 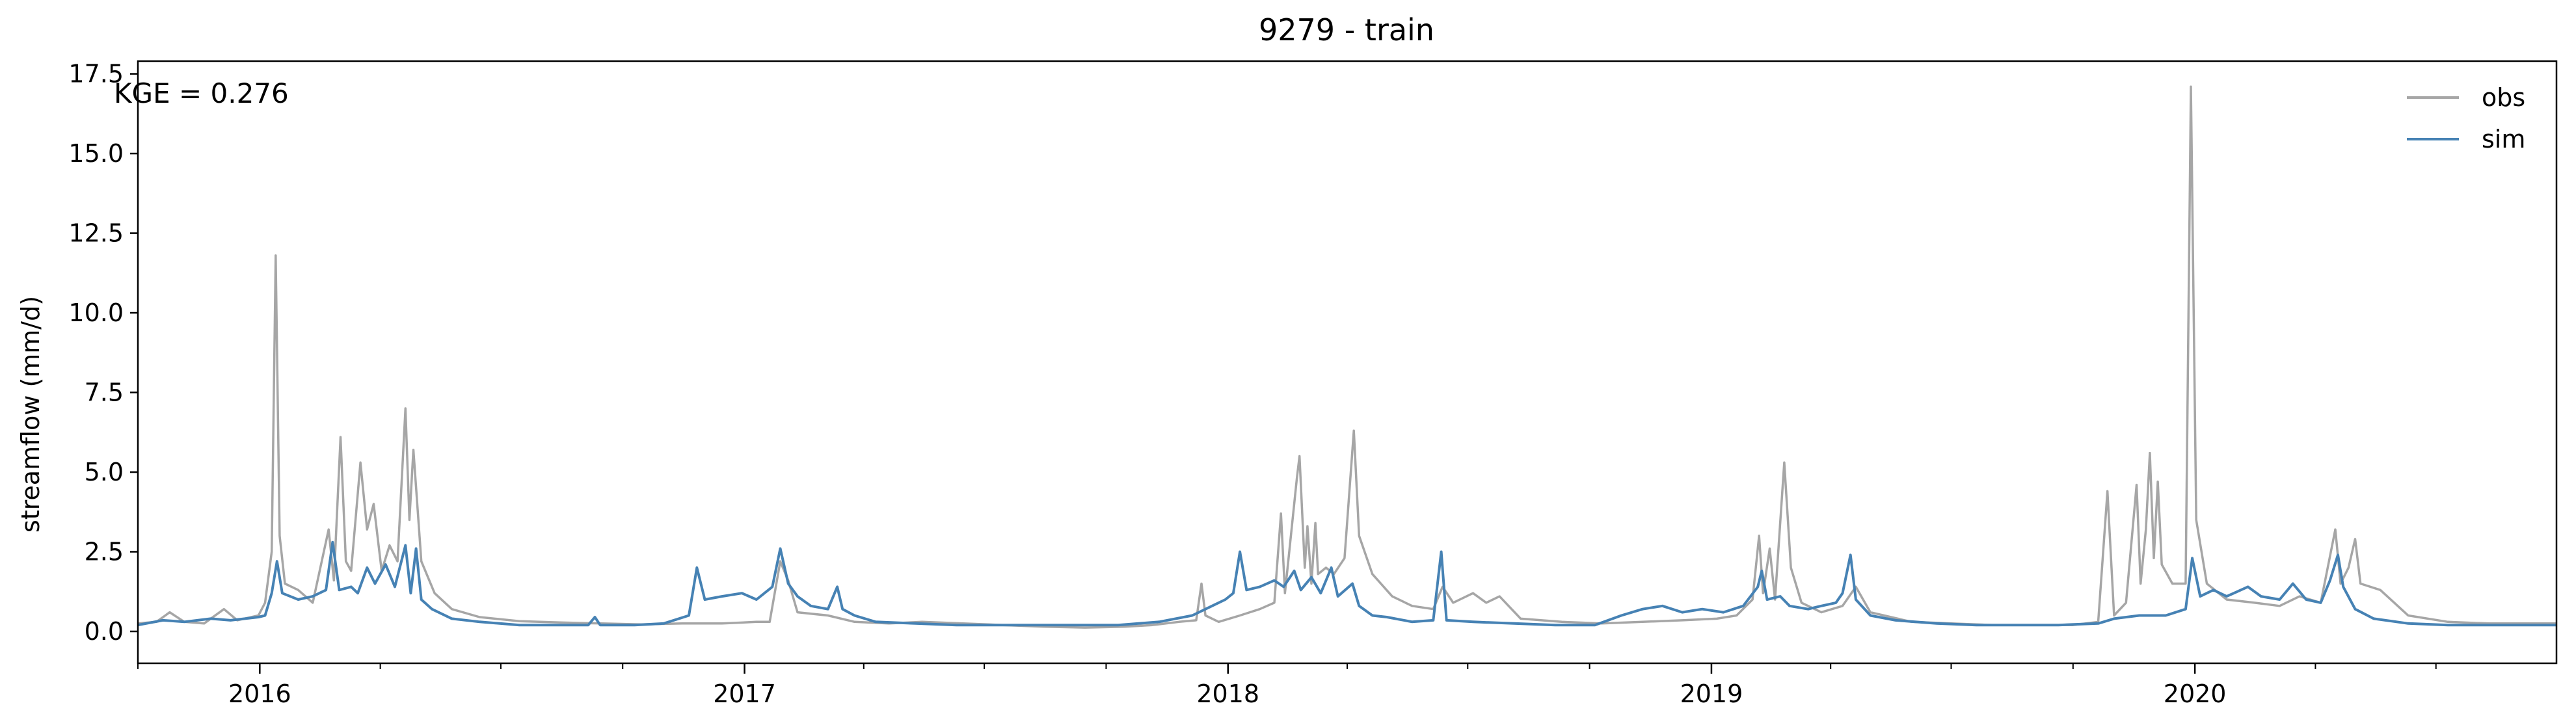 I want to click on y-tick-label: 2.5, so click(x=104, y=552).